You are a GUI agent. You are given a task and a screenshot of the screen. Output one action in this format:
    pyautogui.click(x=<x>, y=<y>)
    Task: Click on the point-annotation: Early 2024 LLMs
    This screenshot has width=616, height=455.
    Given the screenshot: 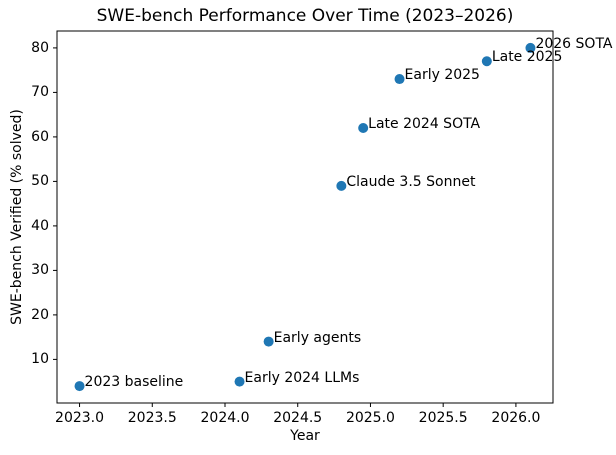 What is the action you would take?
    pyautogui.click(x=302, y=377)
    